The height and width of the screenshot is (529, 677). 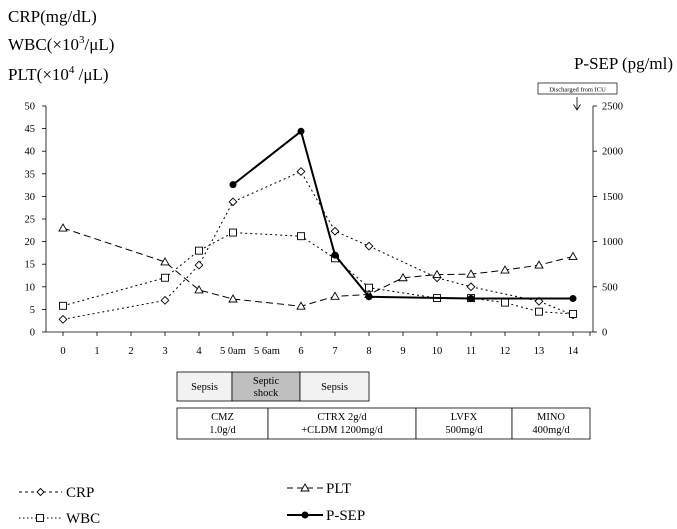 I want to click on right-tick-label: 500, so click(x=610, y=287).